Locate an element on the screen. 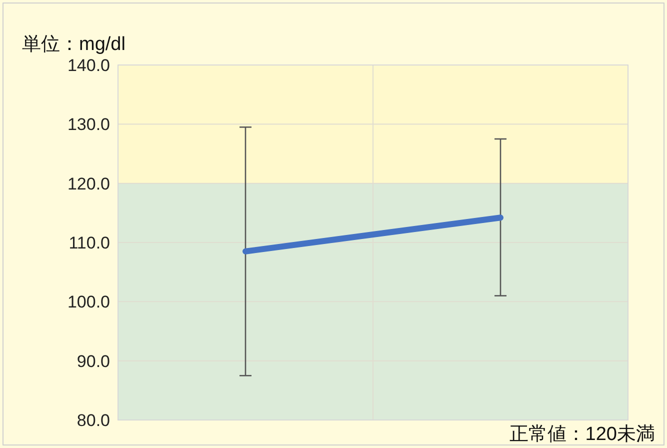 The image size is (667, 448). y-tick-label: 110.0 is located at coordinates (89, 243).